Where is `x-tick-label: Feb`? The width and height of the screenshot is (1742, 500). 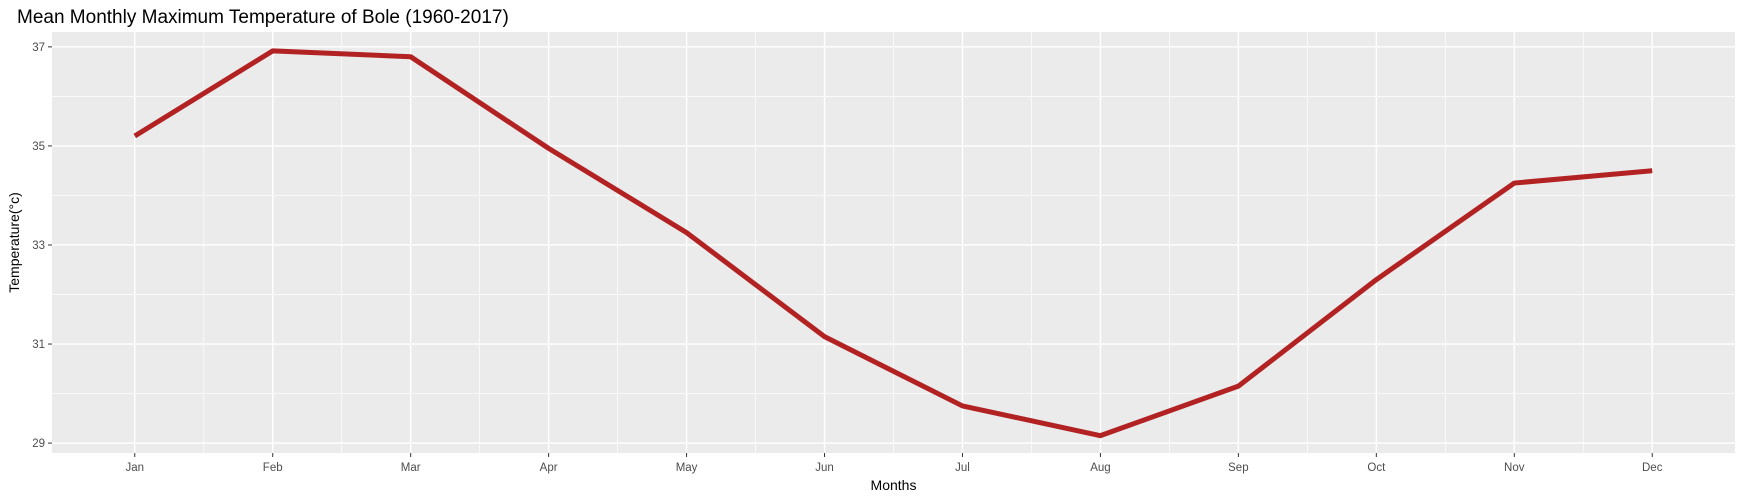
x-tick-label: Feb is located at coordinates (273, 468).